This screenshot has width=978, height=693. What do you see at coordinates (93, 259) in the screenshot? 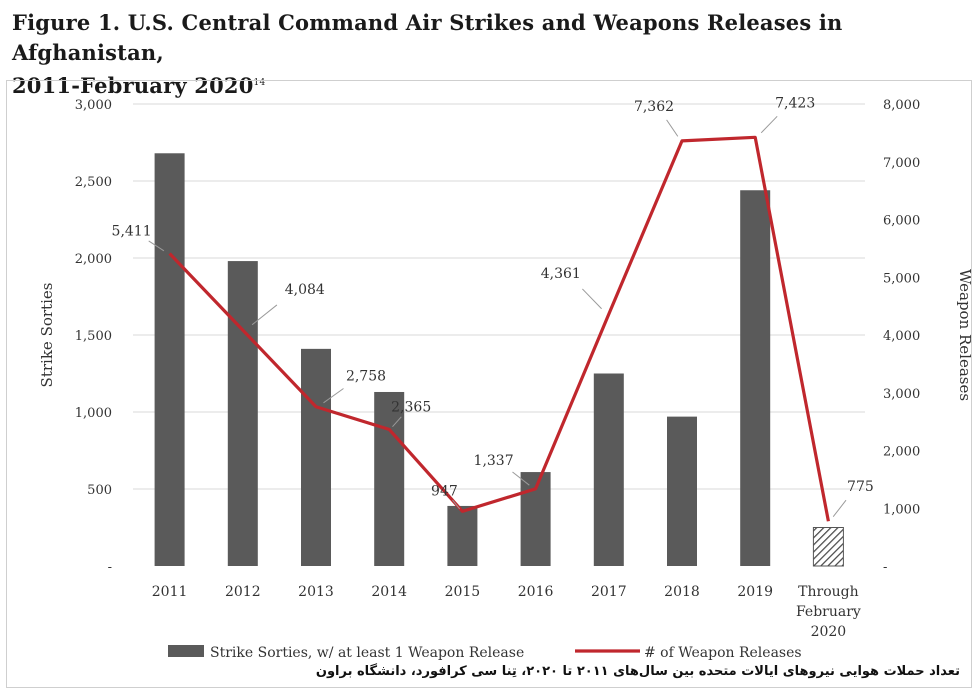
I see `y-tick-label: 2,000` at bounding box center [93, 259].